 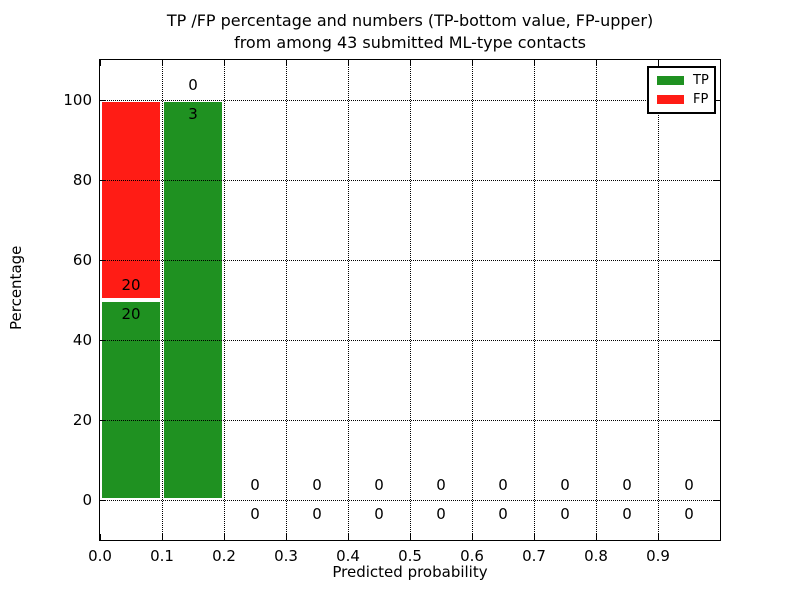 I want to click on annotation-tp-count: 3, so click(x=193, y=114).